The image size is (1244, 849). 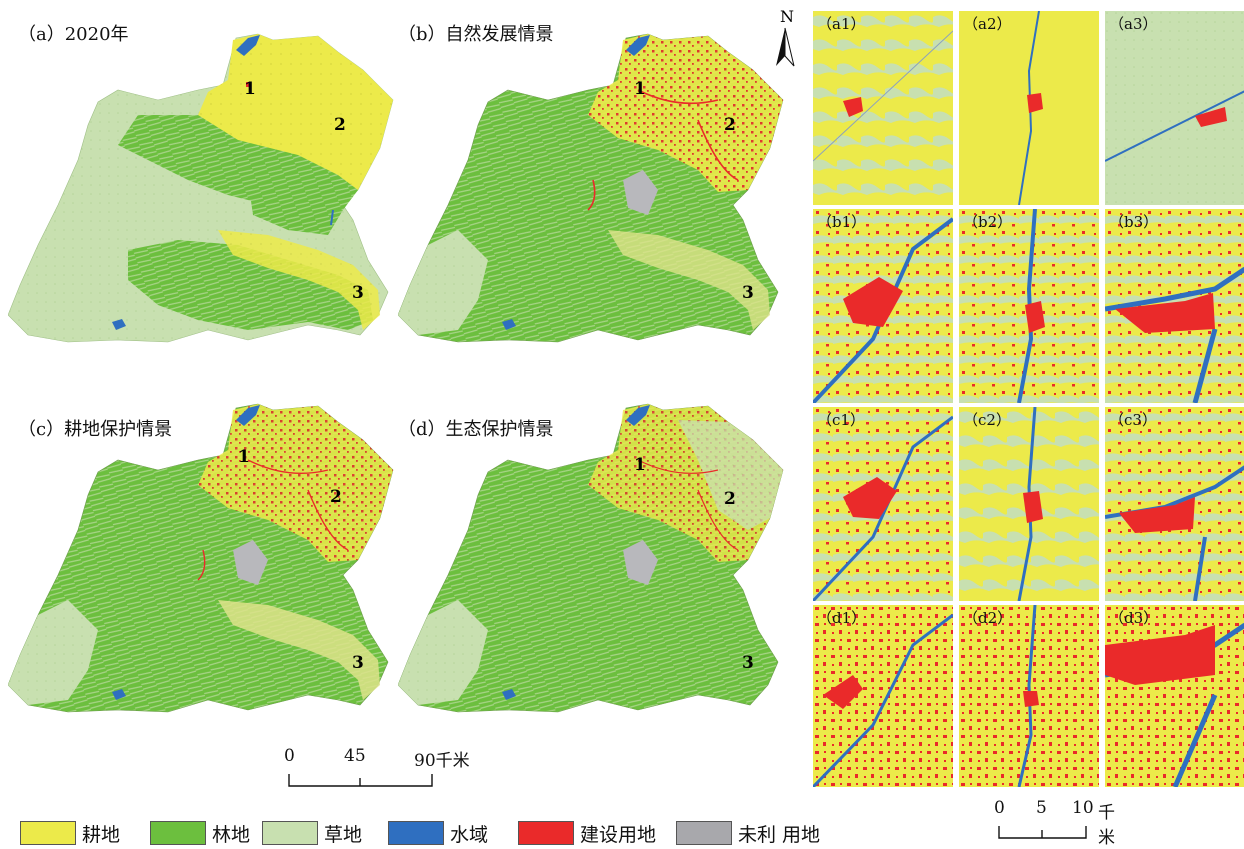 What do you see at coordinates (1060, 823) in the screenshot?
I see `inset-scale-bar: 0 5 10 千米` at bounding box center [1060, 823].